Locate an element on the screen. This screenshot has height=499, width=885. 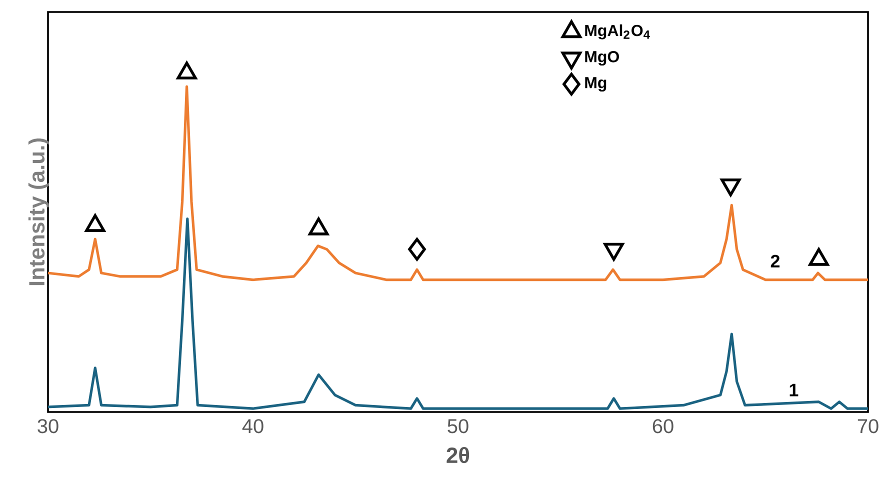
x-axis-title: 2θ is located at coordinates (458, 455).